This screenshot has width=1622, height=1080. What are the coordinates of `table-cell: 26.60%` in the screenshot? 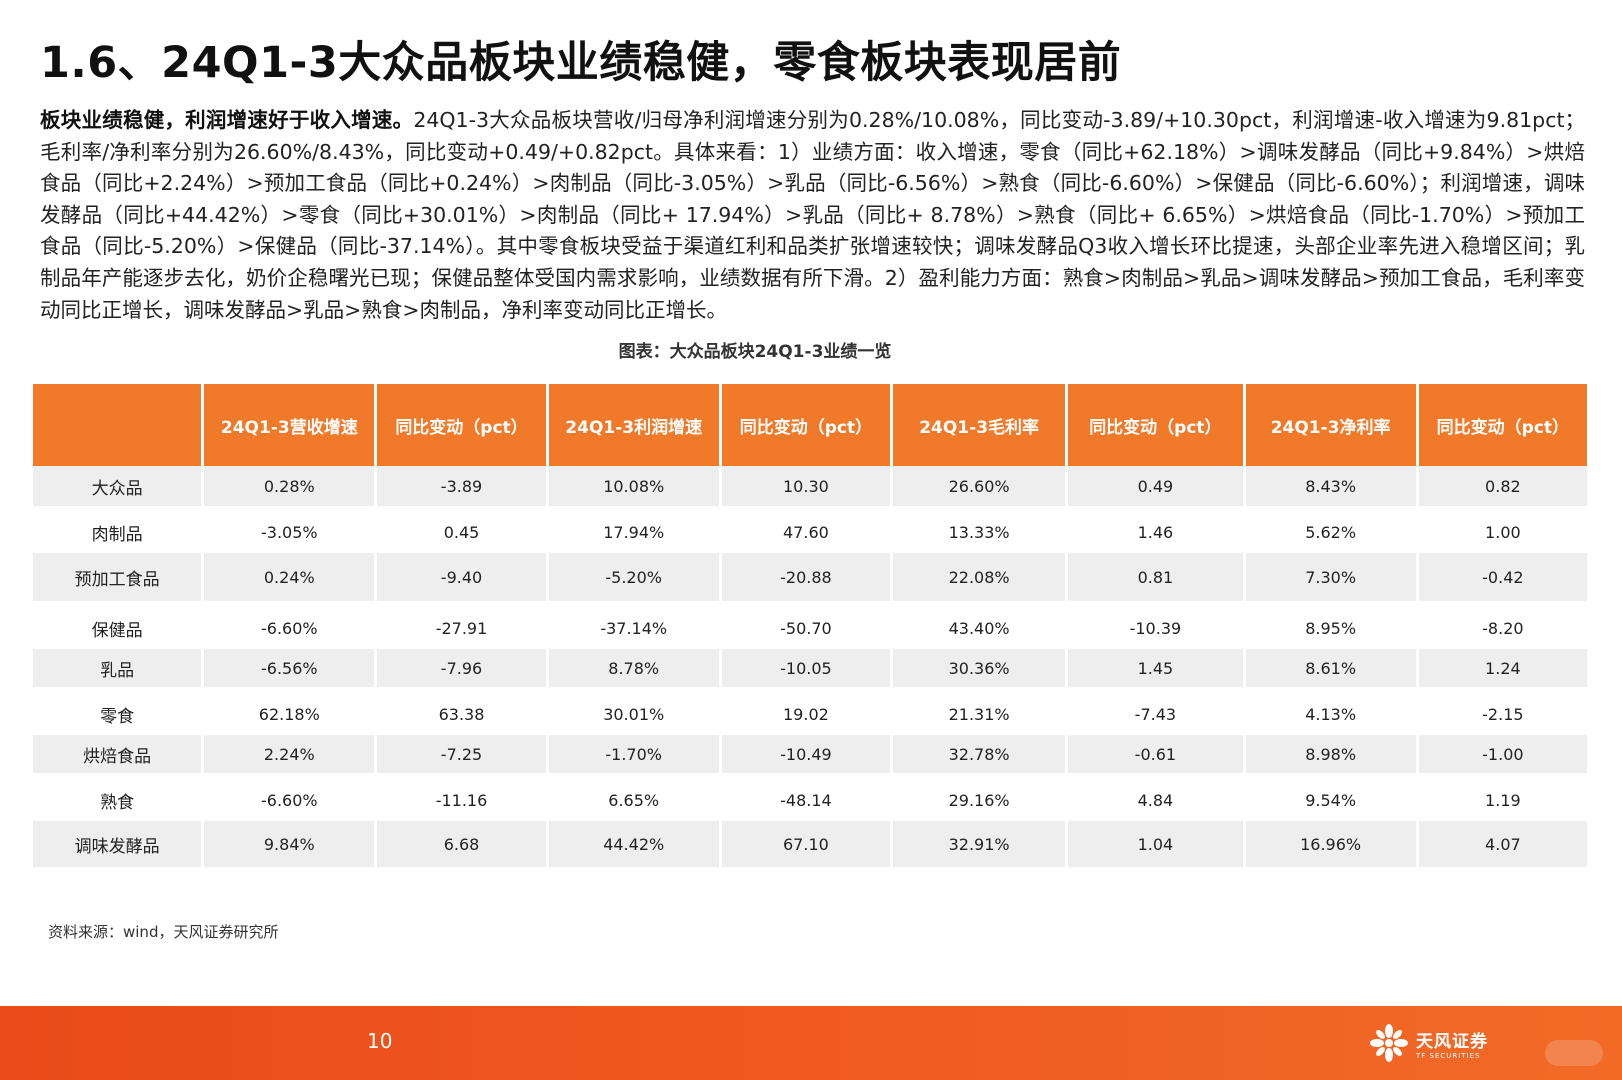 It's located at (979, 489).